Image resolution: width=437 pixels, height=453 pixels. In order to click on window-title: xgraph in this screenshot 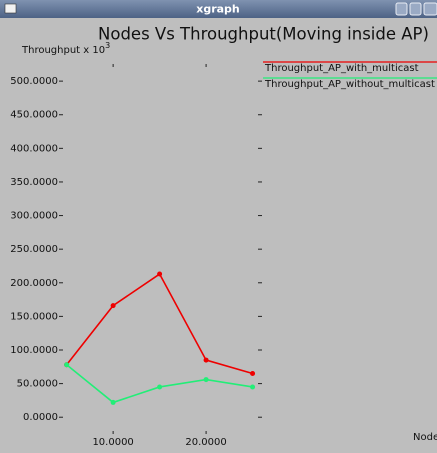, I will do `click(218, 9)`.